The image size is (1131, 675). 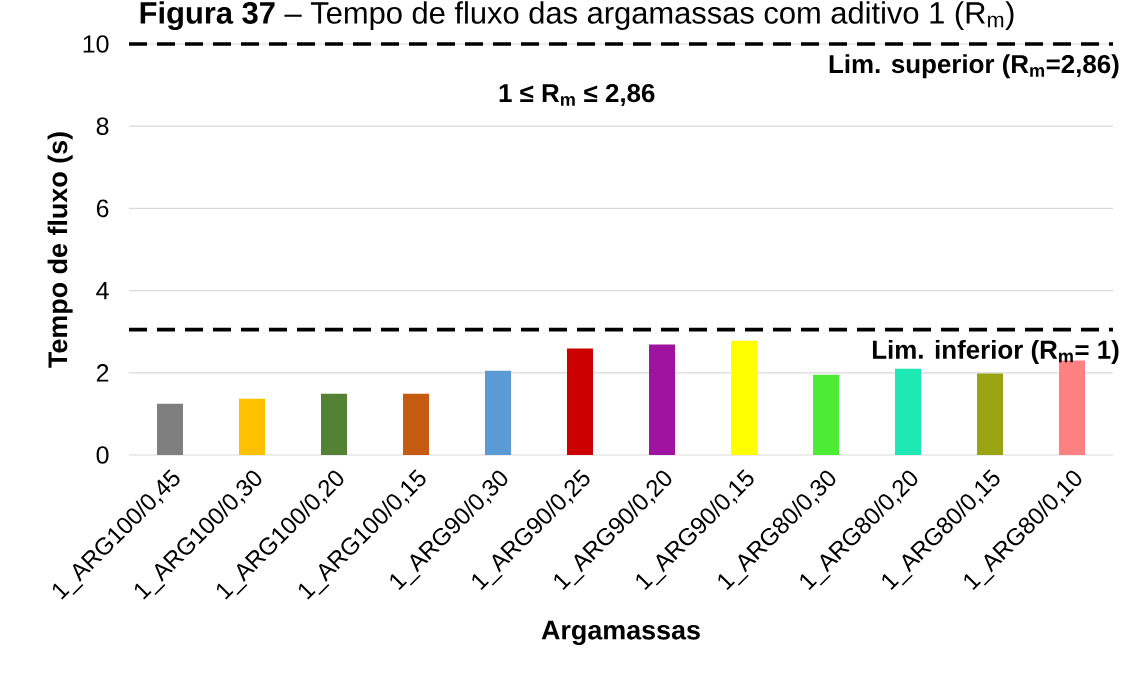 What do you see at coordinates (974, 66) in the screenshot?
I see `annotation: Lim. superior (R$_{m}$=2,86)` at bounding box center [974, 66].